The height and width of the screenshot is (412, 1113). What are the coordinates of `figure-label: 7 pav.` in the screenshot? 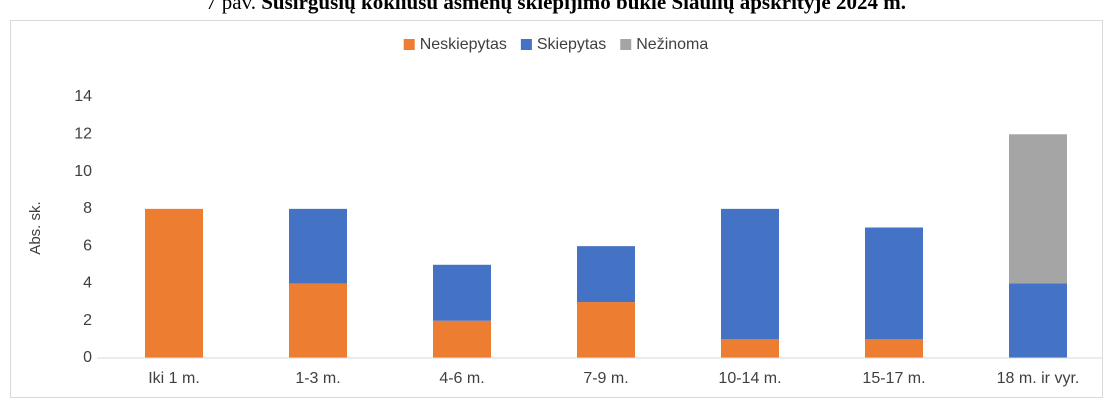 It's located at (231, 7).